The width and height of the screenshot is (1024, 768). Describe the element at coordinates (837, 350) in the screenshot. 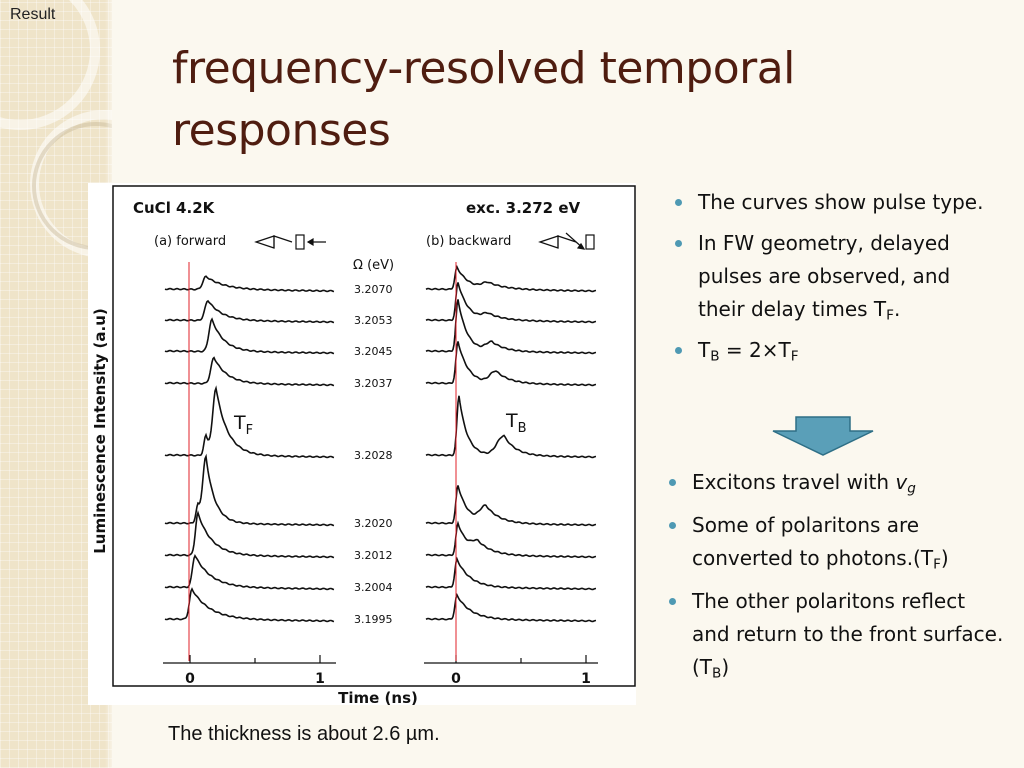

I see `bullet-item: TB = 2×TF` at that location.